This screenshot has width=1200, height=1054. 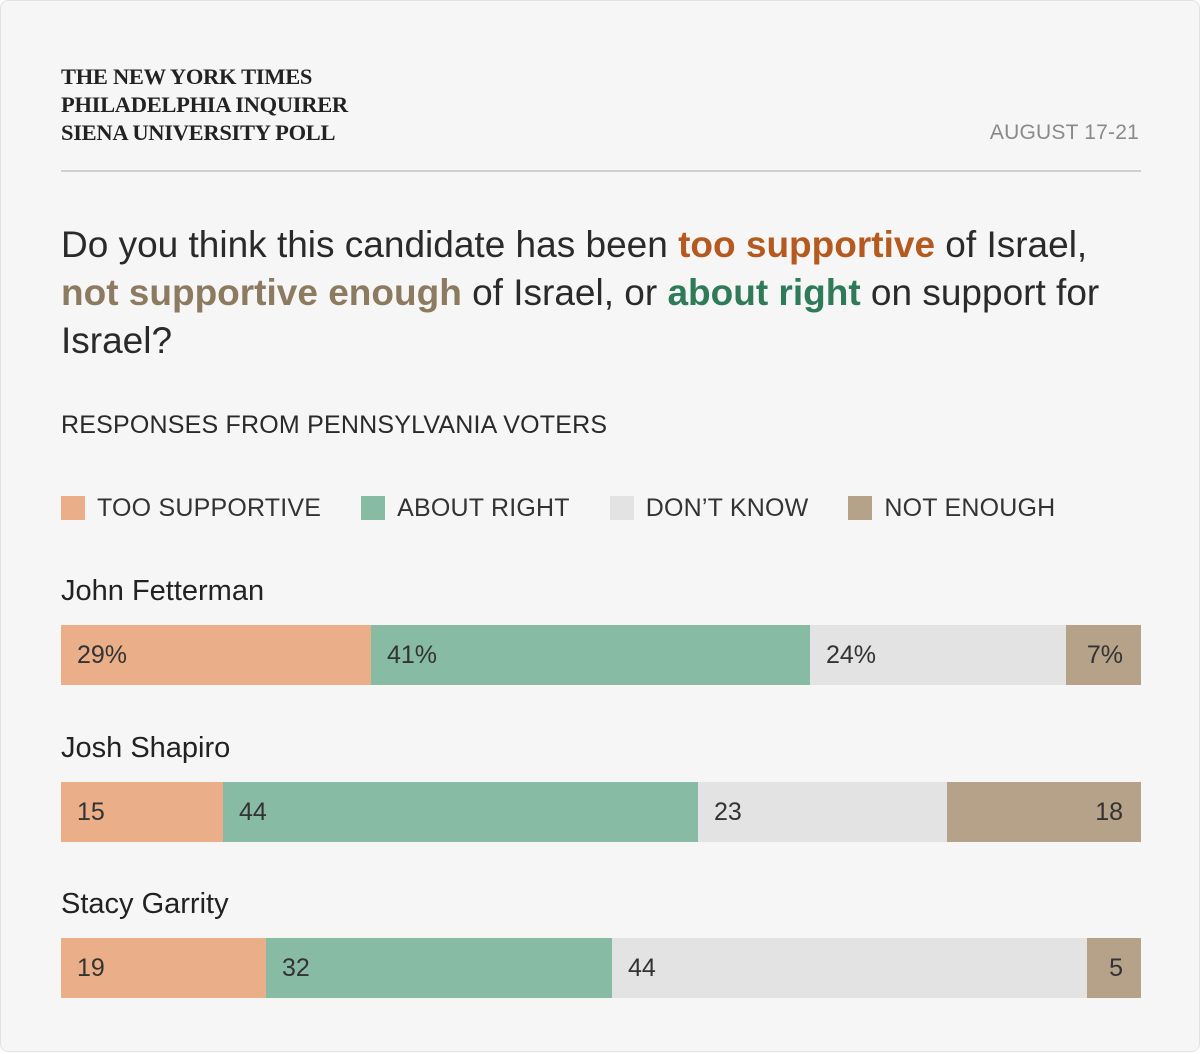 I want to click on bar-segment-not-enough: 18, so click(x=1044, y=812).